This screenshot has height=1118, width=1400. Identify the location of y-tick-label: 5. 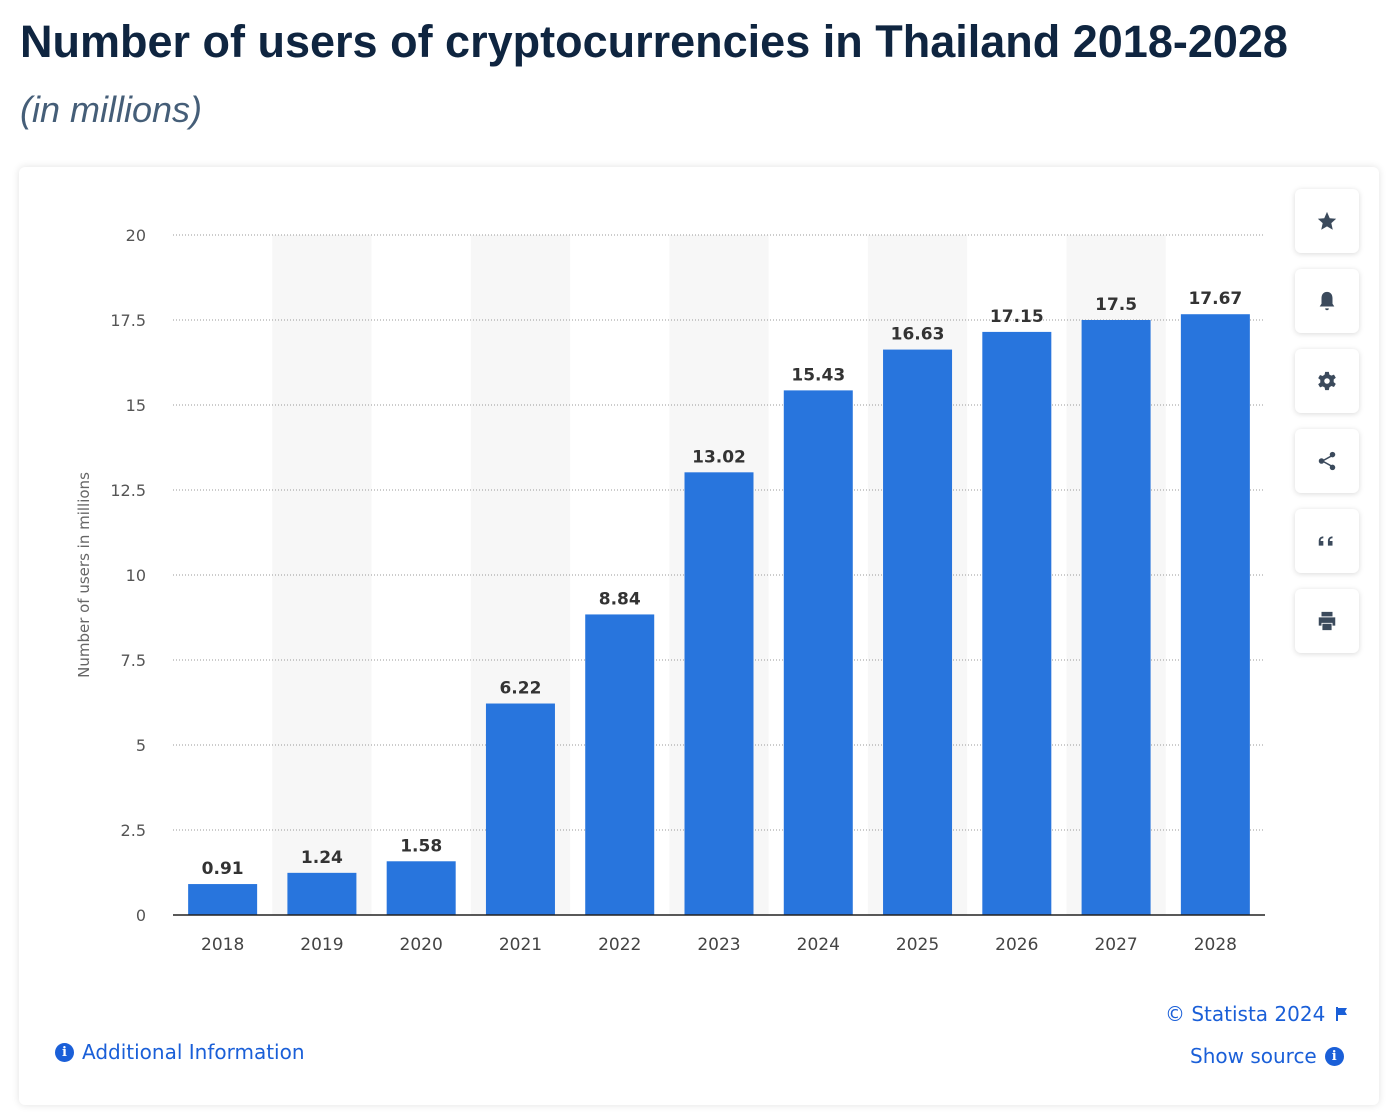
(141, 745).